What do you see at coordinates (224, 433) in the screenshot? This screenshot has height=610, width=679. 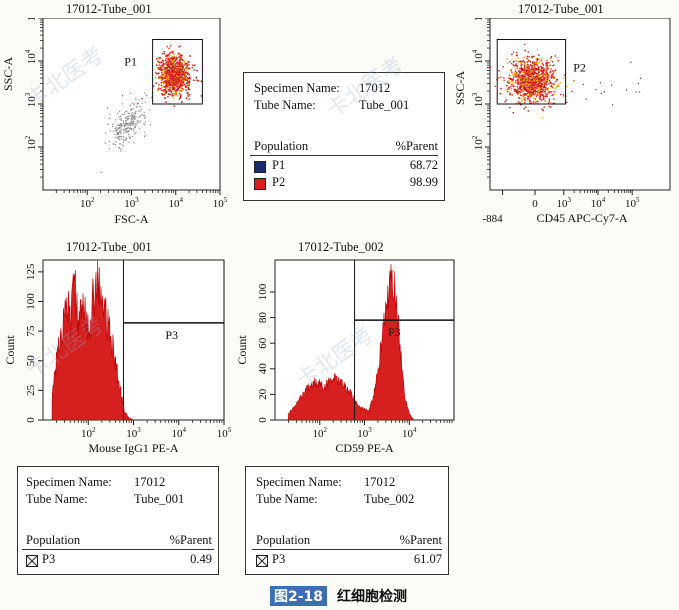 I see `x-tick-label: 105` at bounding box center [224, 433].